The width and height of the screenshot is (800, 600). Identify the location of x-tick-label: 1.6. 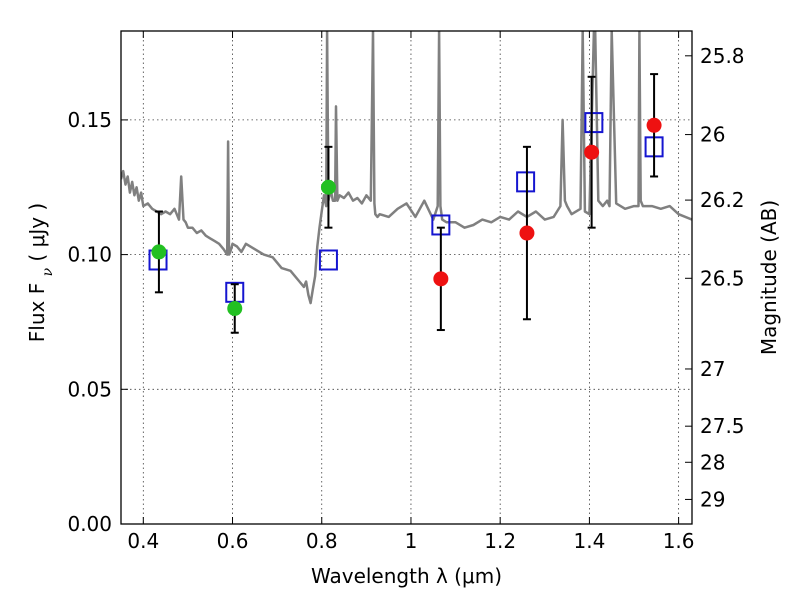
(679, 541).